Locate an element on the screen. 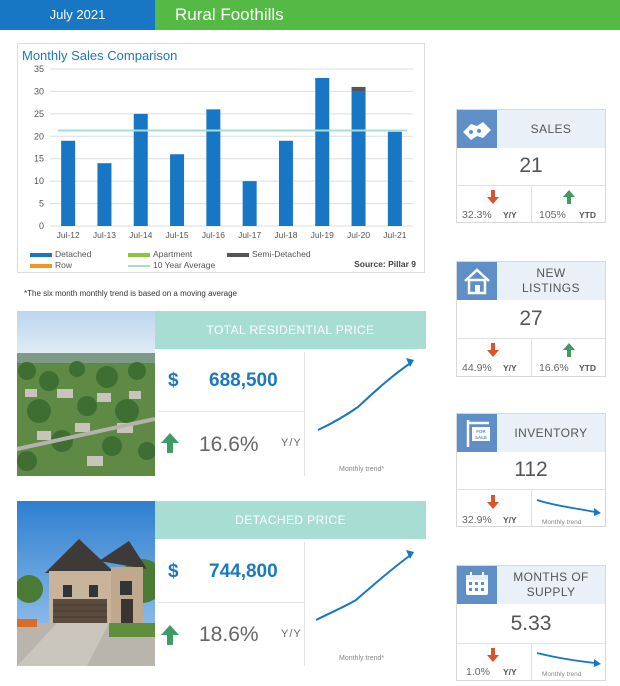 The image size is (620, 686). for-sale-sign-text-sale: SALE is located at coordinates (481, 437).